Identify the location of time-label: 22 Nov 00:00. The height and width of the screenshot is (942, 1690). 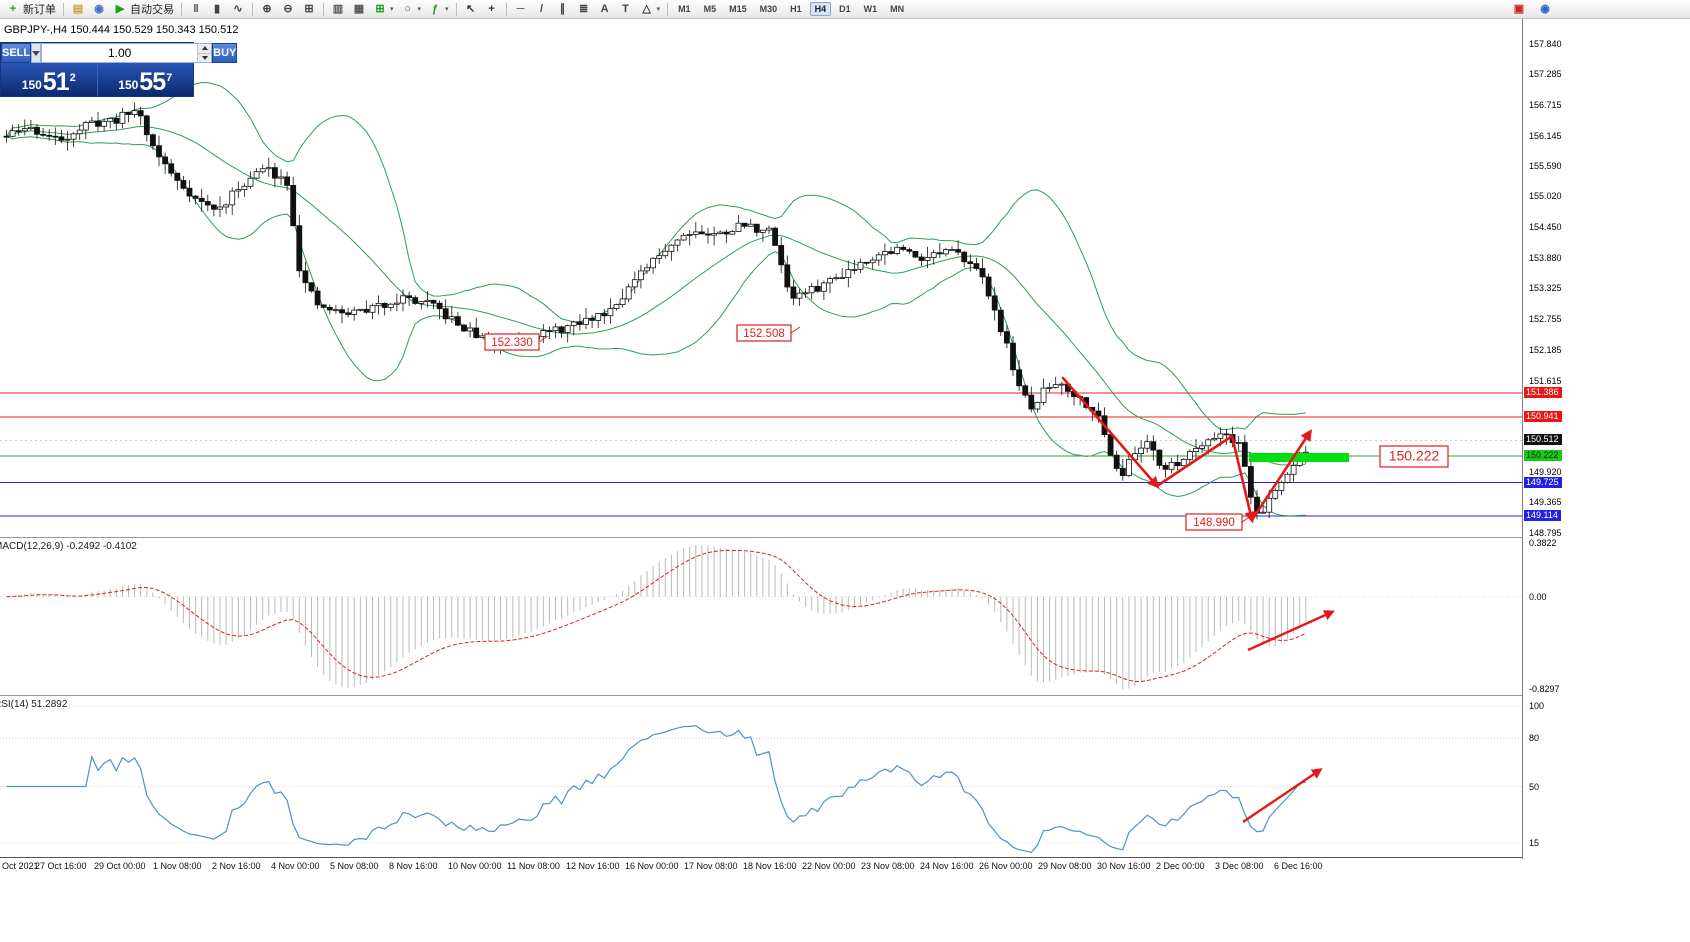
(829, 866).